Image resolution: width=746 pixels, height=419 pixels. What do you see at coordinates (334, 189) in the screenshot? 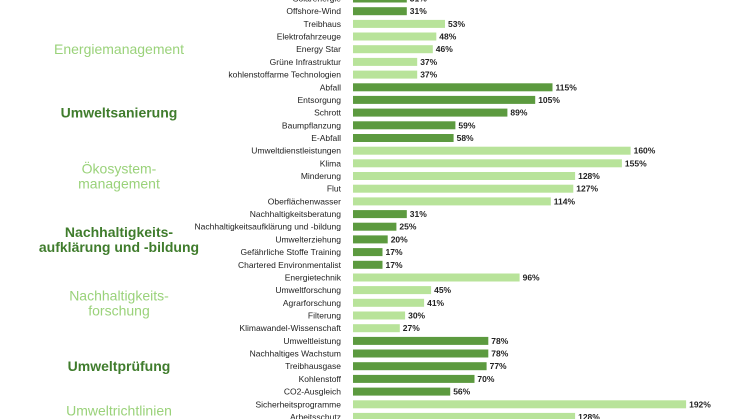
I see `category-label: Flut` at bounding box center [334, 189].